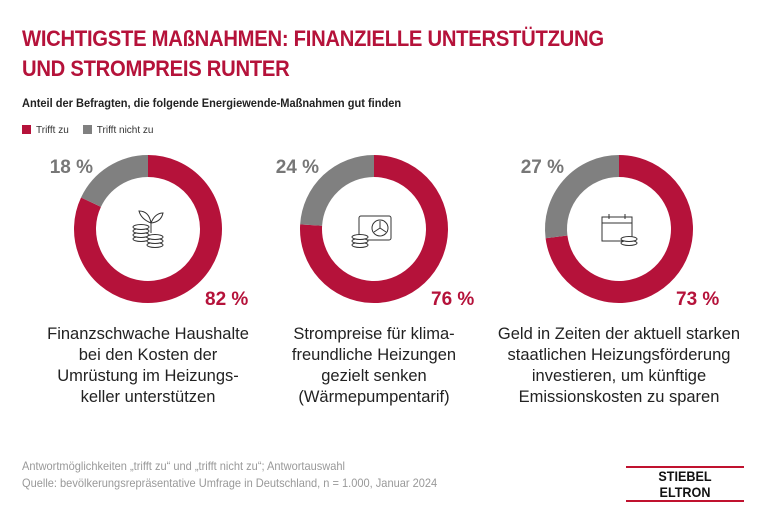  Describe the element at coordinates (156, 68) in the screenshot. I see `title-line-2: UND STROMPREIS RUNTER` at that location.